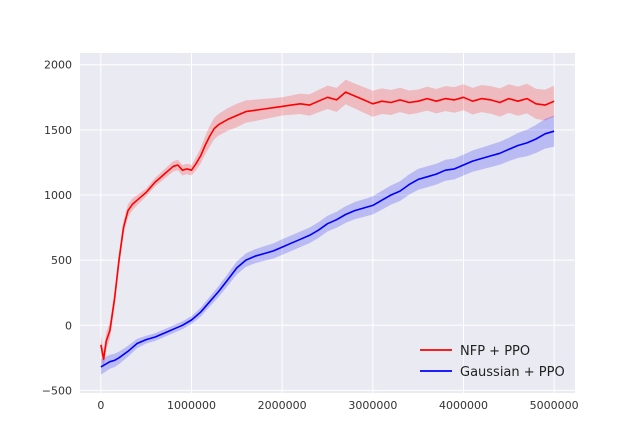 This screenshot has height=440, width=640. What do you see at coordinates (100, 405) in the screenshot?
I see `x-tick-label: 0` at bounding box center [100, 405].